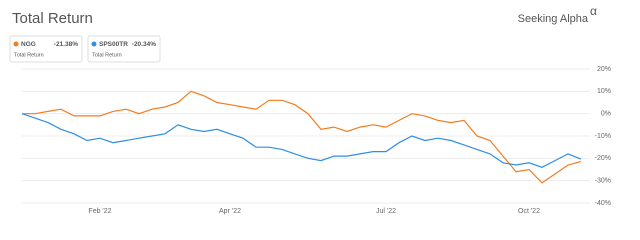 The height and width of the screenshot is (240, 640). Describe the element at coordinates (603, 158) in the screenshot. I see `y-tick-label: -20%` at that location.